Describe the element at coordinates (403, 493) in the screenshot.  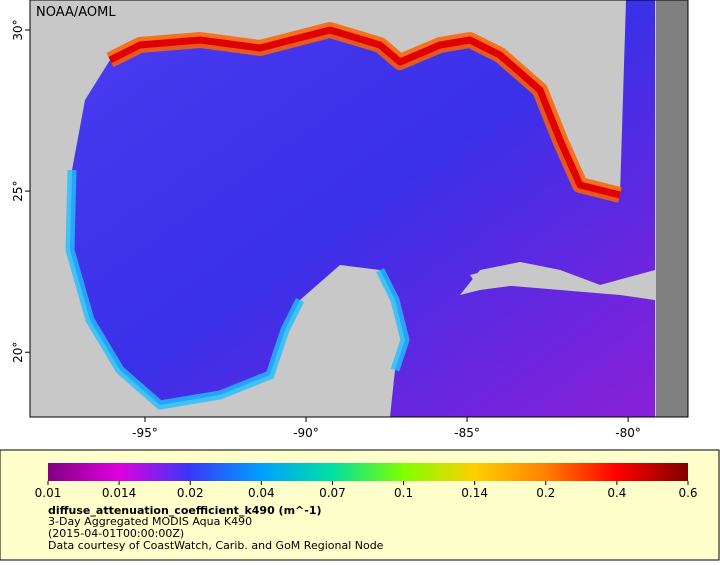
I see `colorbar-tick-label: 0.1` at that location.